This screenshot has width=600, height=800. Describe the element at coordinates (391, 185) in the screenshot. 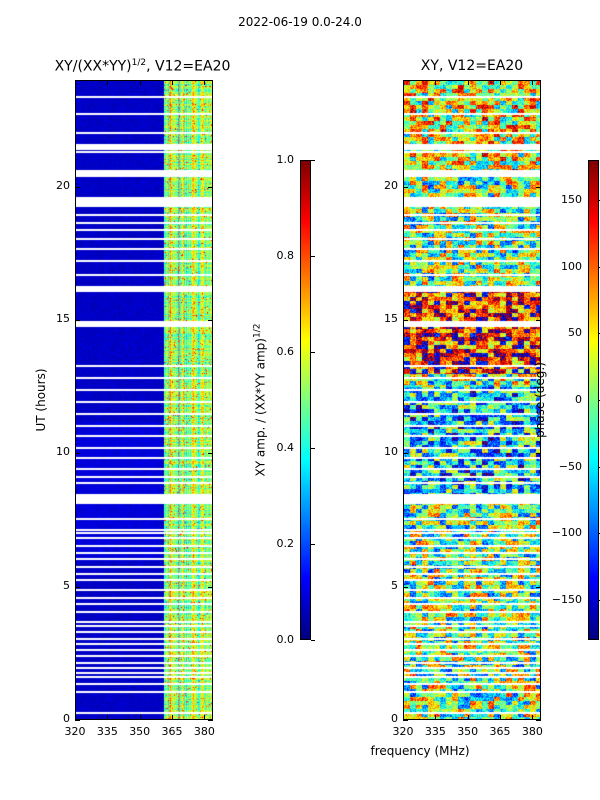

I see `phase-y-tick-label: 20` at that location.